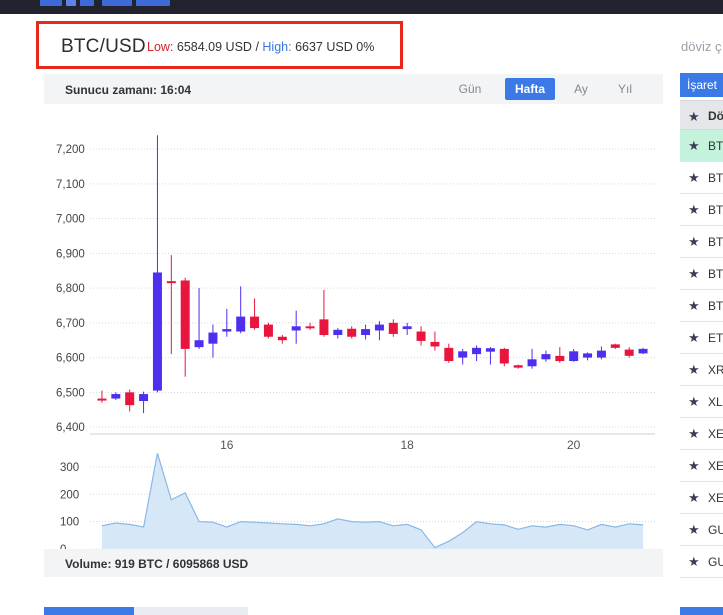  Describe the element at coordinates (624, 89) in the screenshot. I see `tab-year: Yıl` at that location.